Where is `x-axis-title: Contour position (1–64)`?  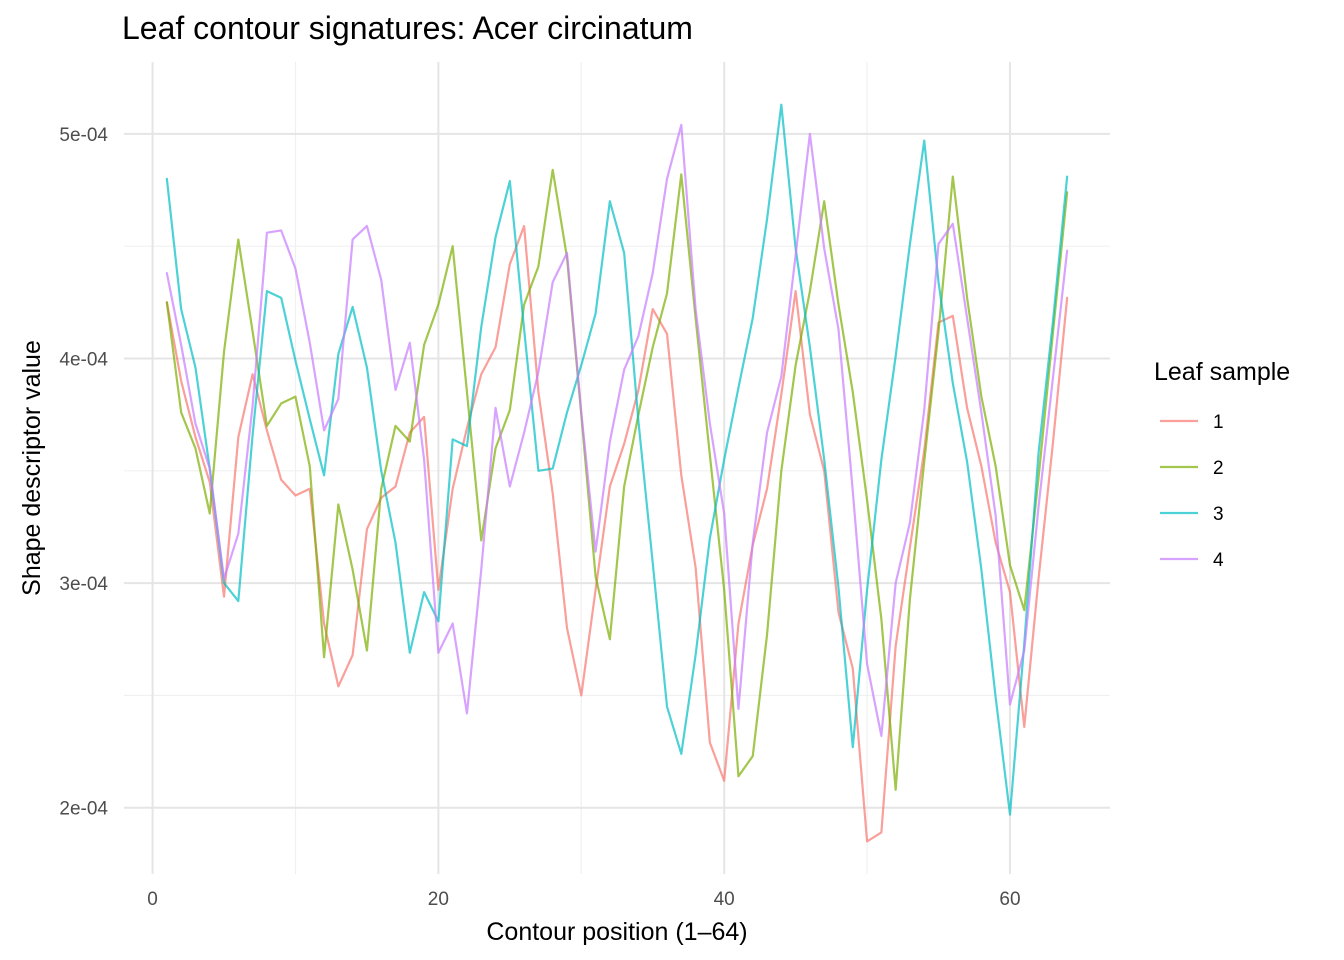 x-axis-title: Contour position (1–64) is located at coordinates (616, 932).